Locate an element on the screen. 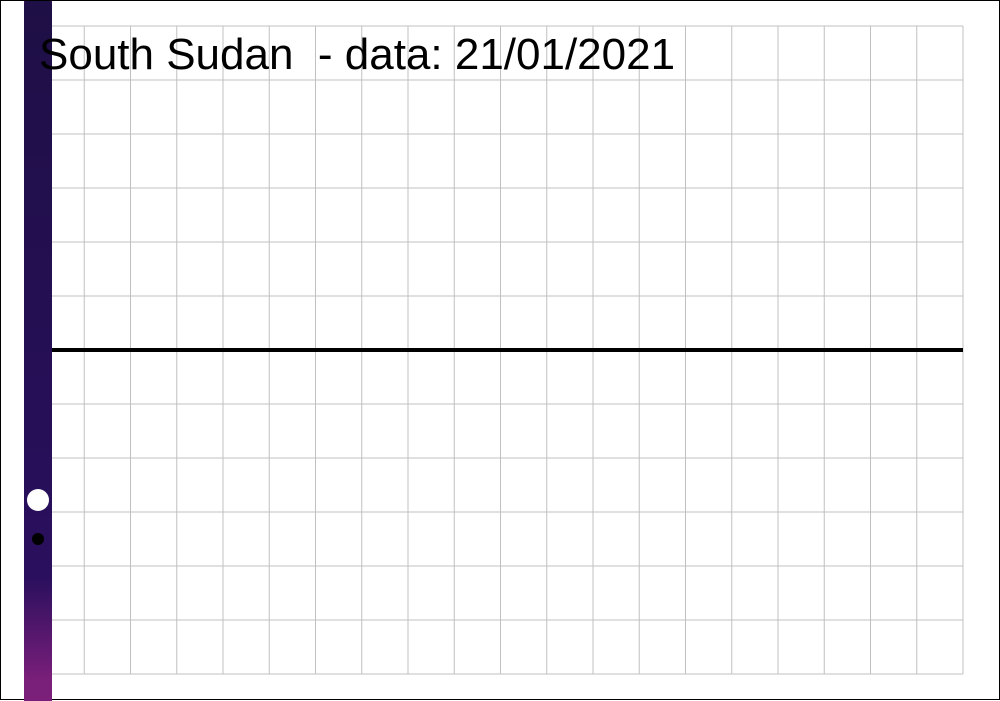 This screenshot has height=701, width=1000. series-marker-small is located at coordinates (38, 539).